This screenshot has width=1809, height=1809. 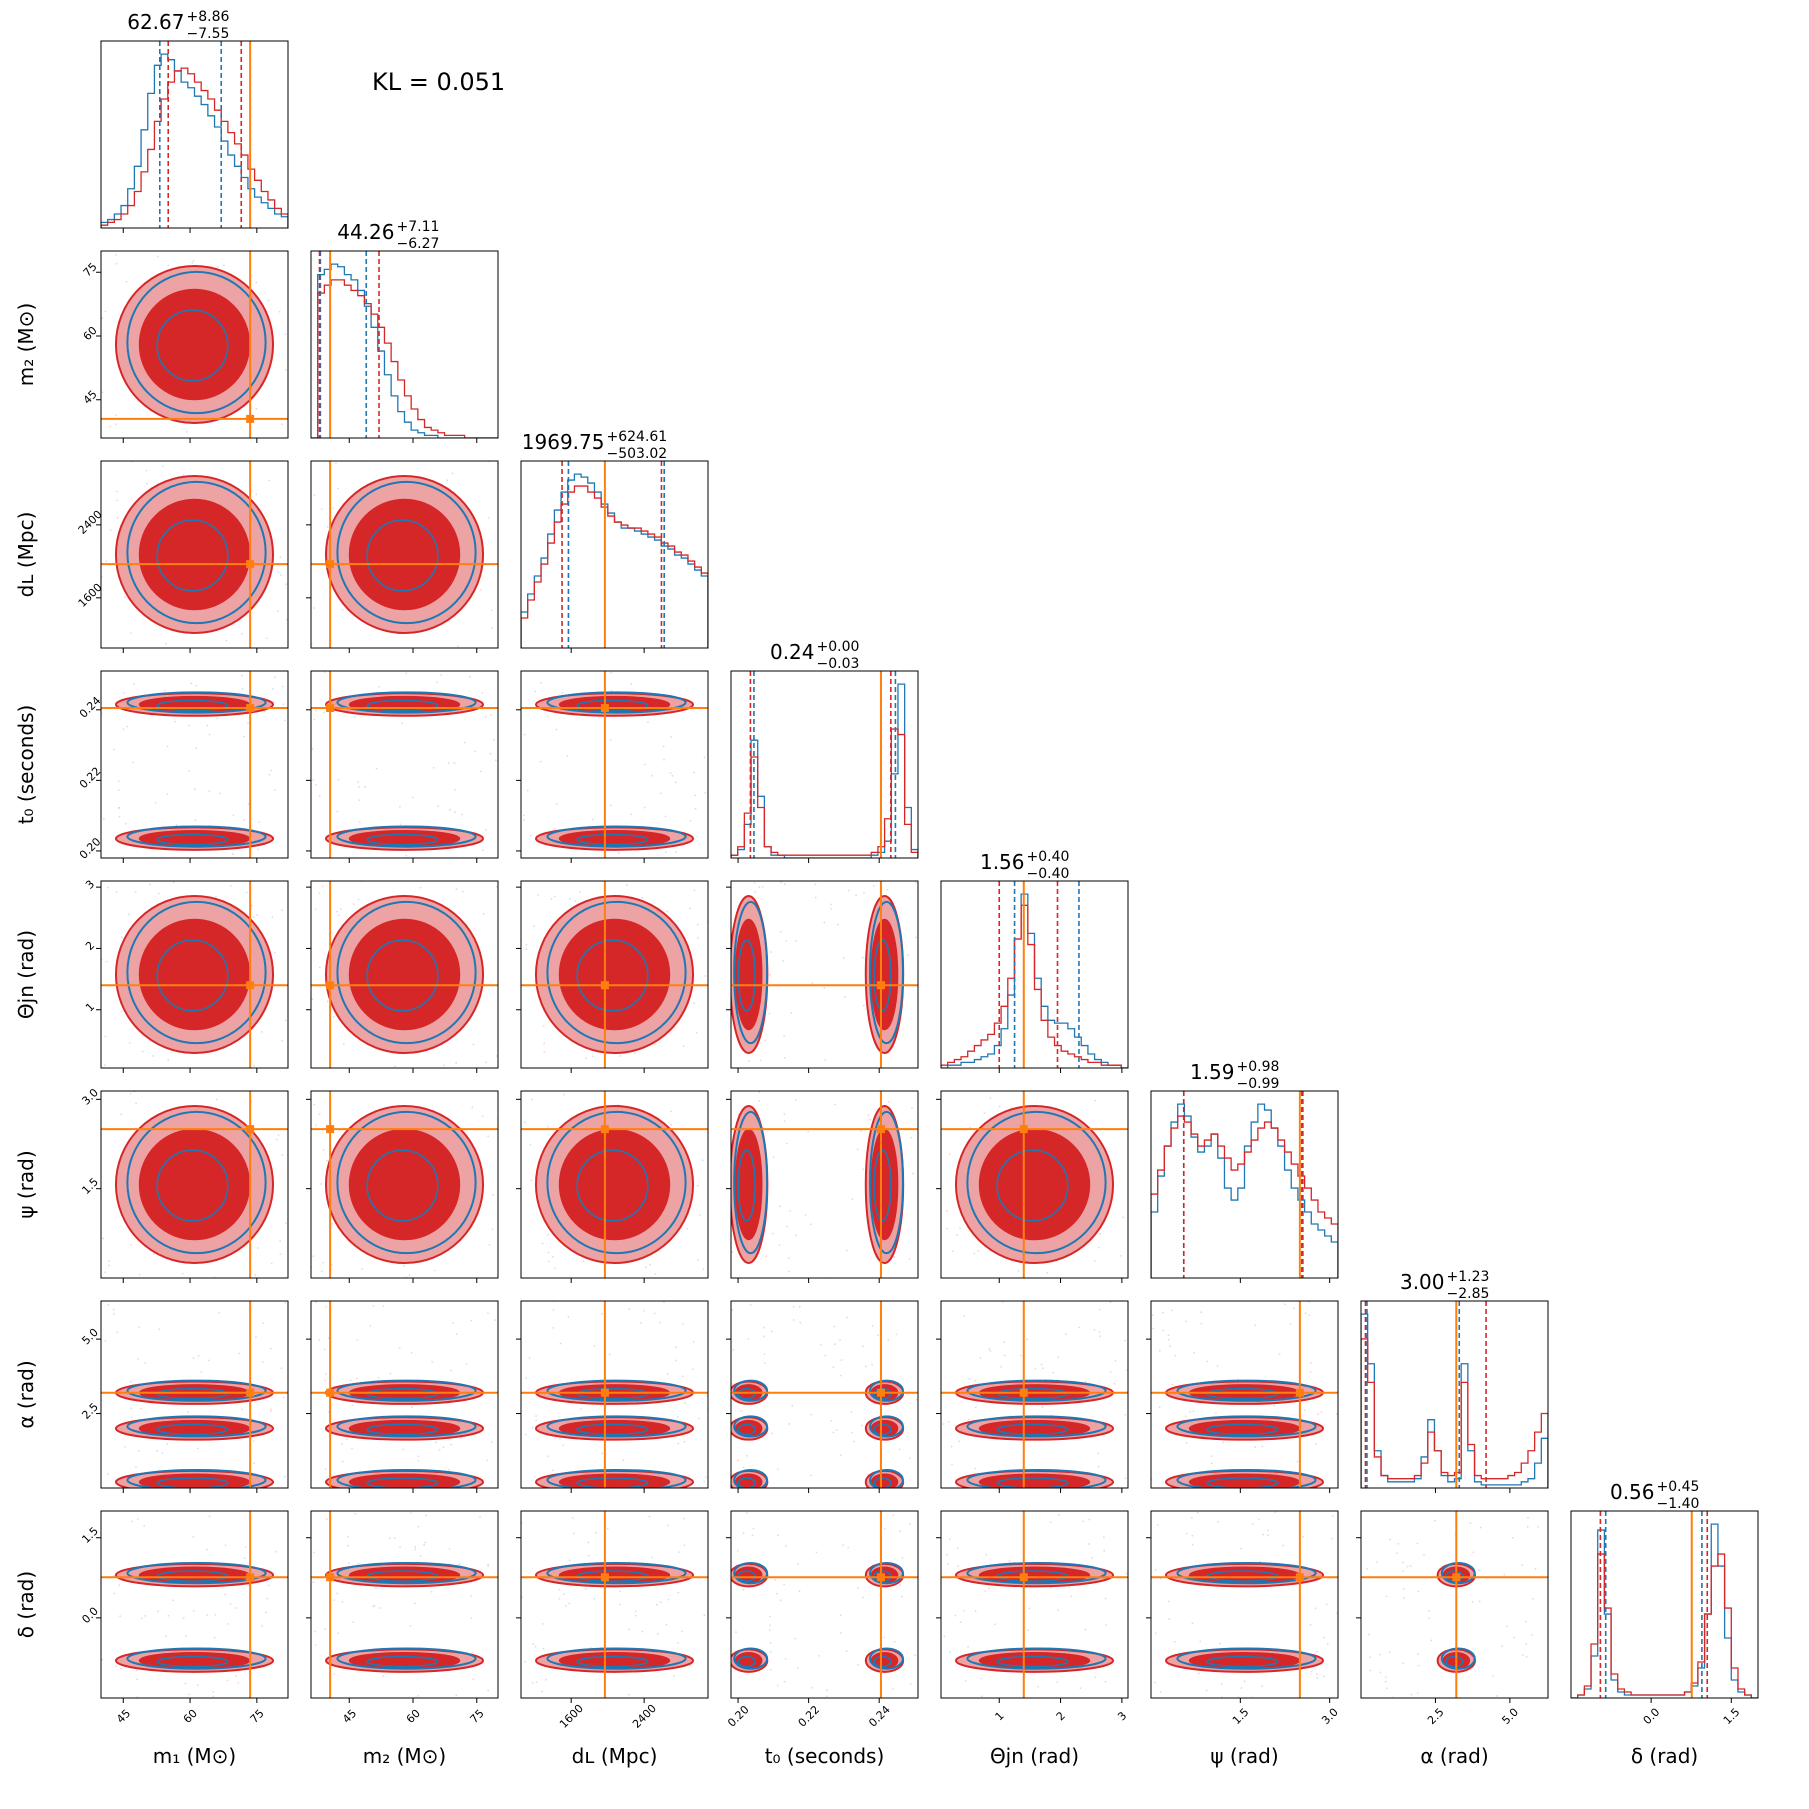 I want to click on title-plus-dL: +624.61, so click(x=637, y=437).